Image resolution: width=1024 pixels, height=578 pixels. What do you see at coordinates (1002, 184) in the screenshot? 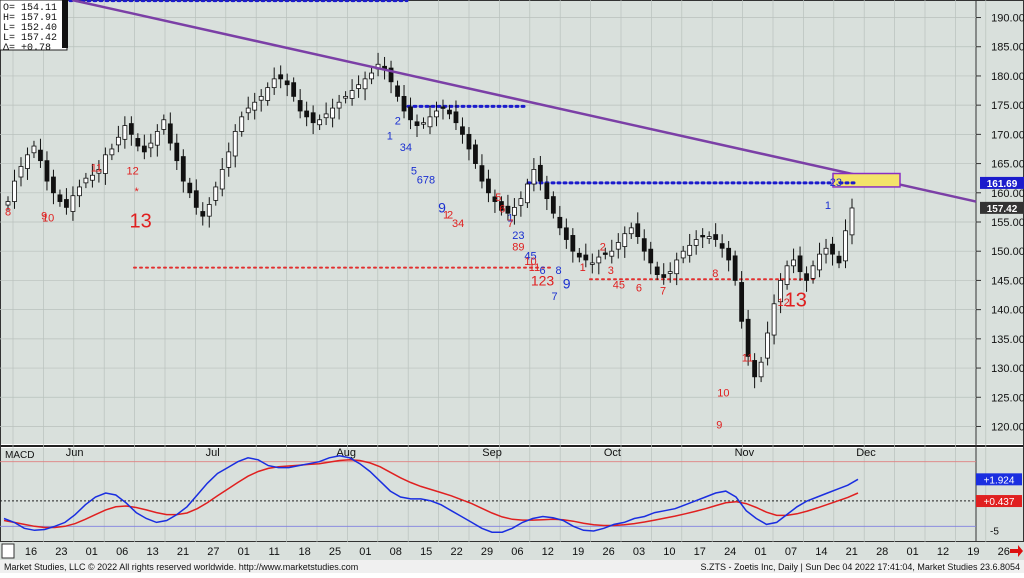
I see `price-label-text: 161.69` at bounding box center [1002, 184].